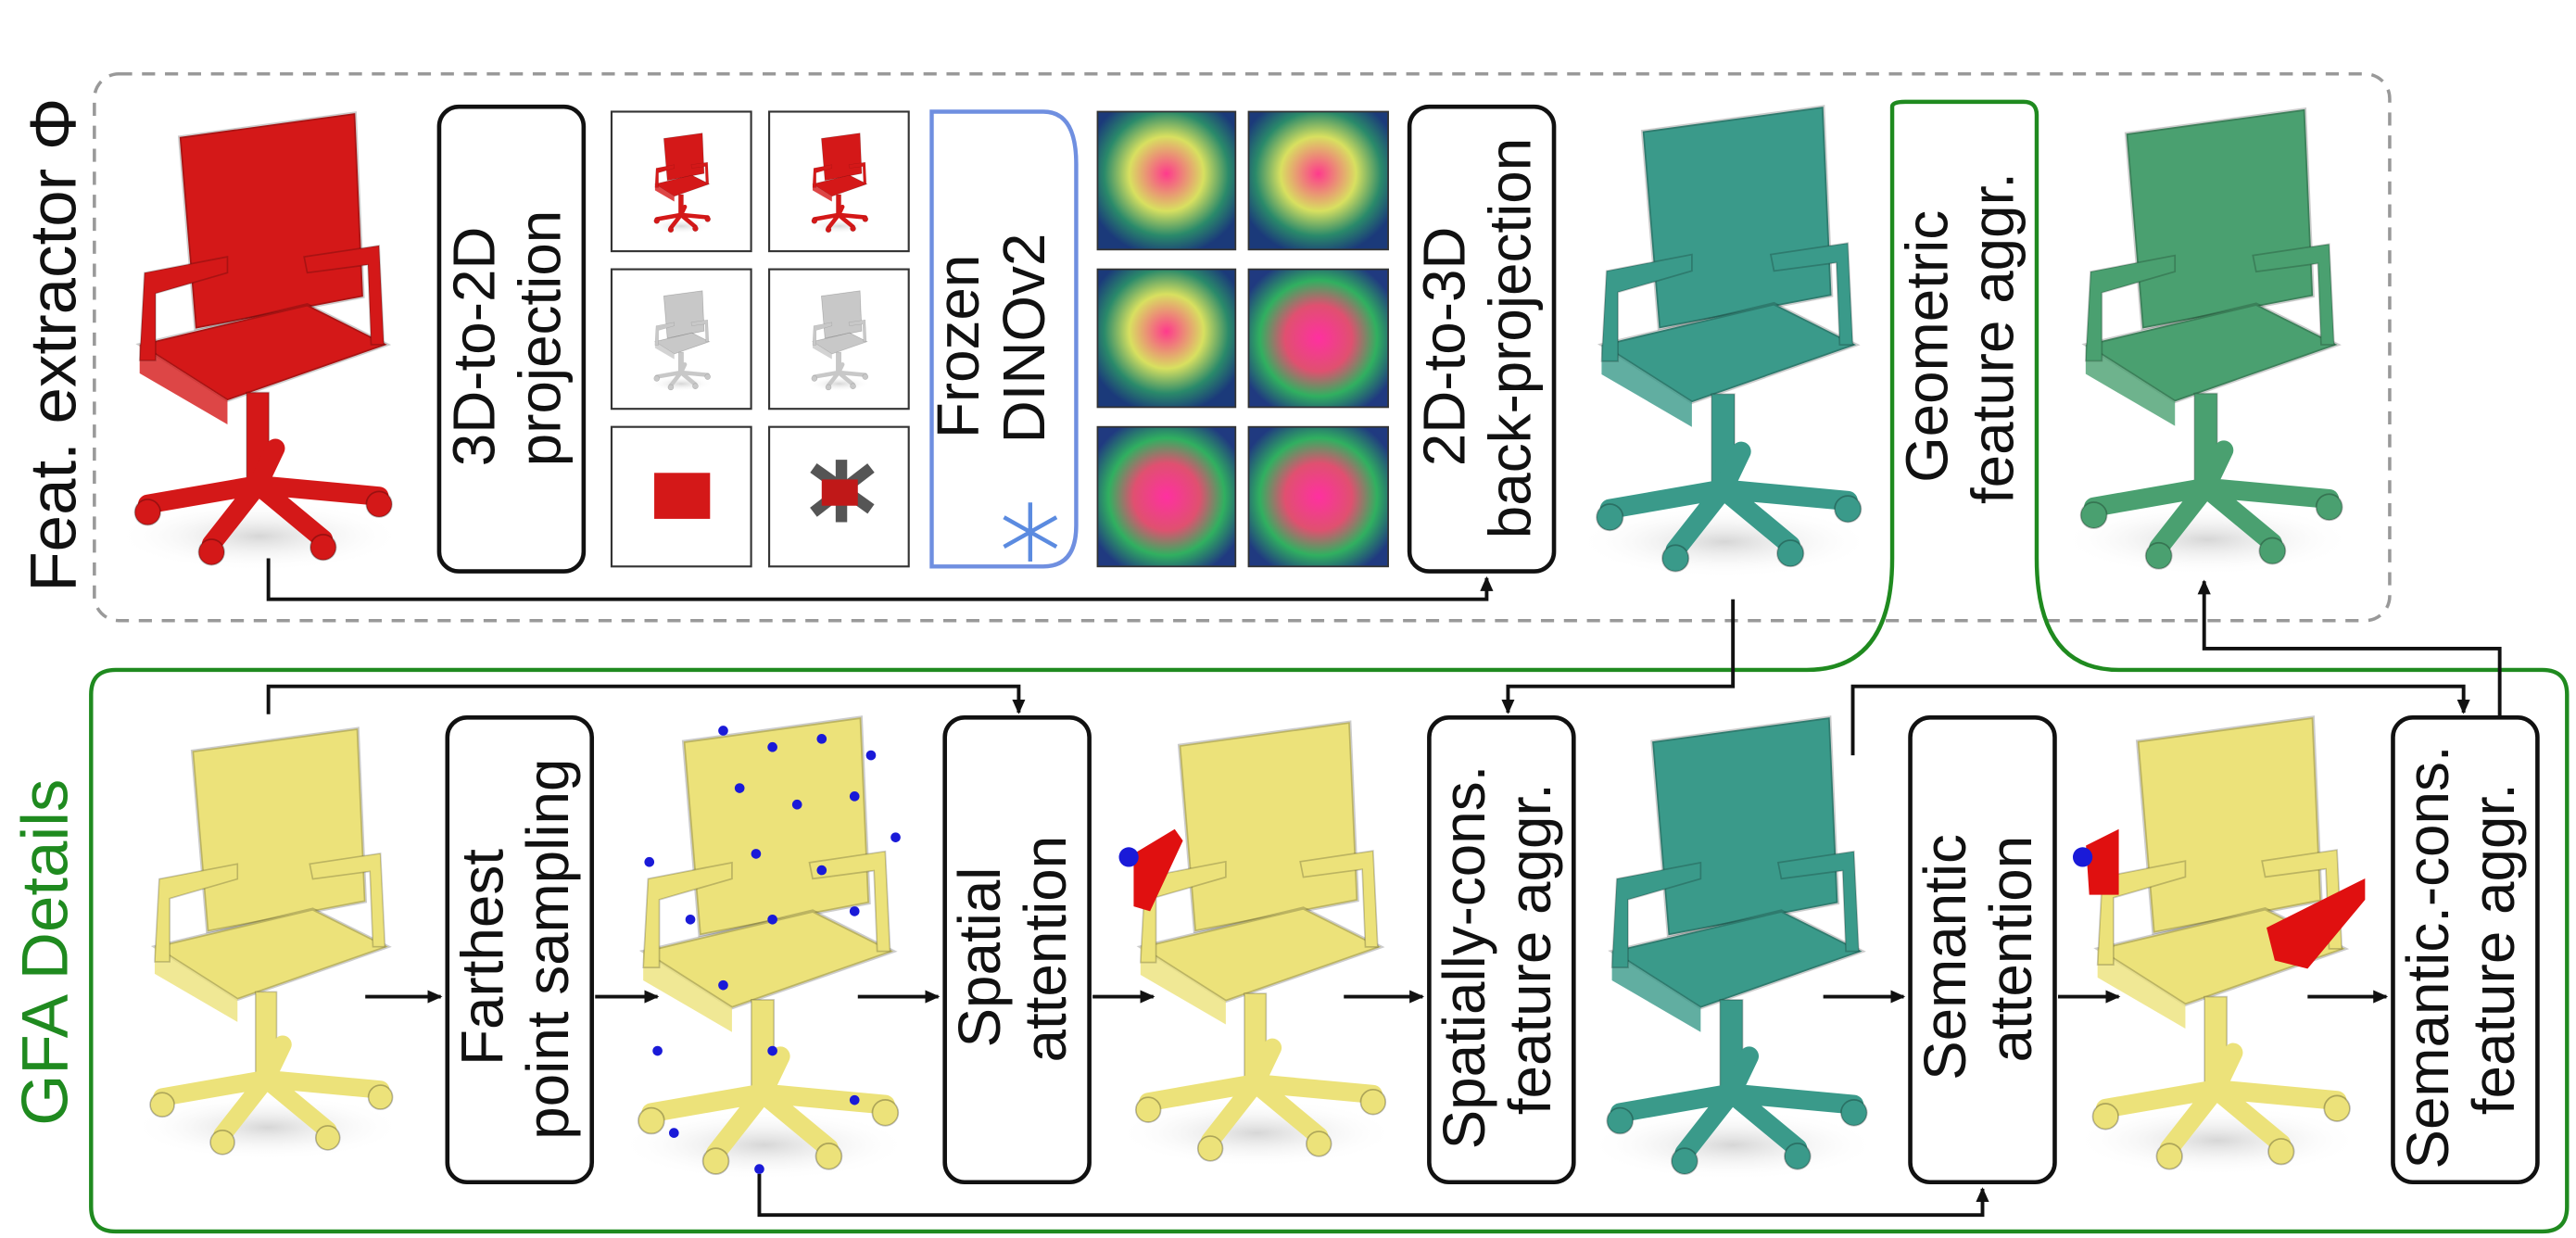 The width and height of the screenshot is (2576, 1238). I want to click on box-semantic-text: Semantic attention, so click(1978, 948).